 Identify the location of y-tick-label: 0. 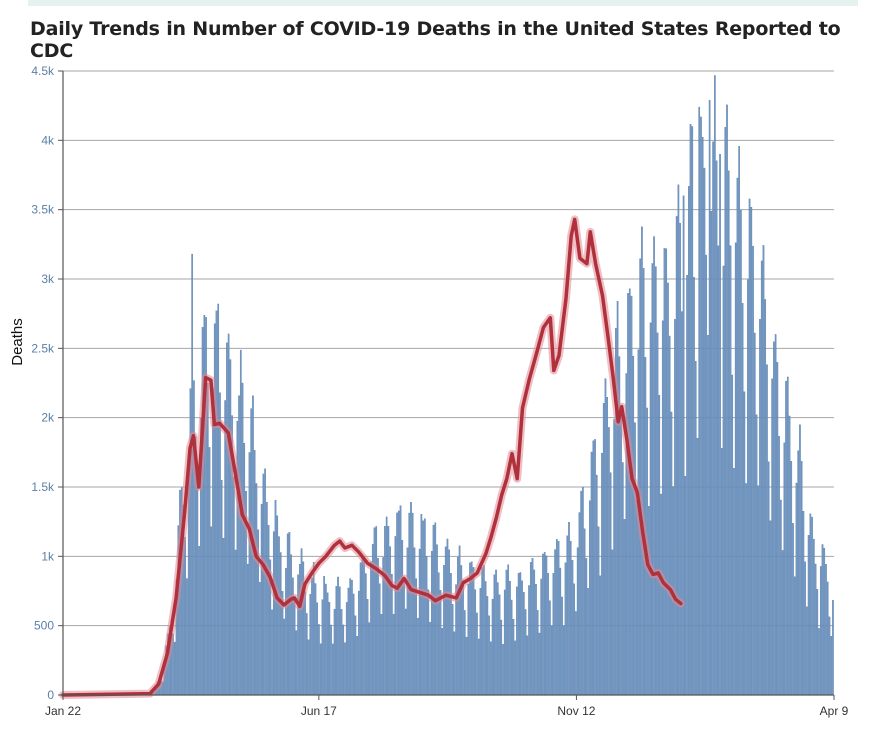
(50, 695).